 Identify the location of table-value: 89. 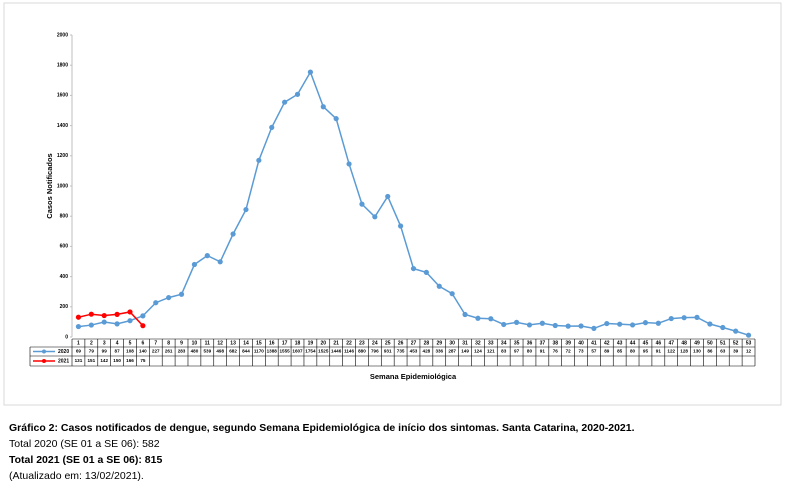
(607, 351).